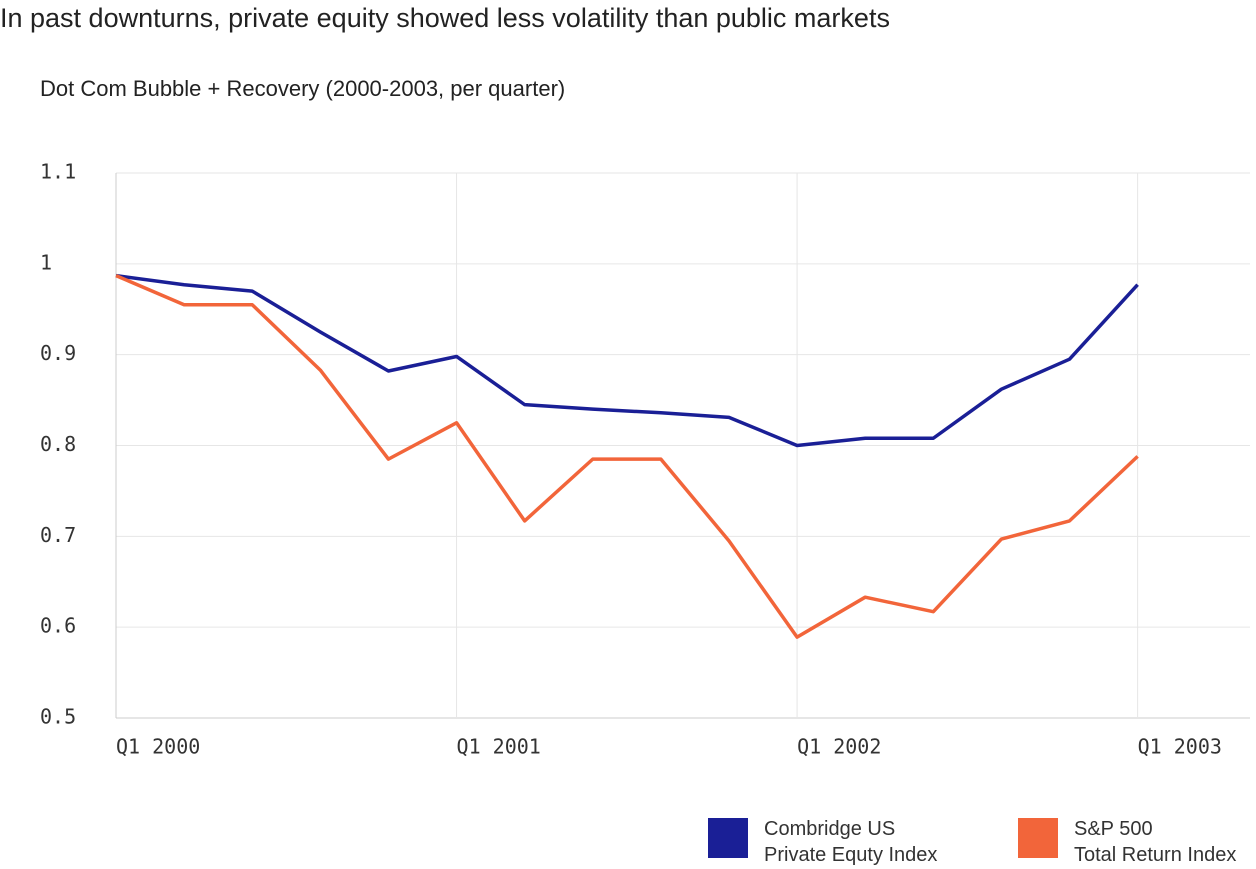 The width and height of the screenshot is (1256, 869). Describe the element at coordinates (58, 172) in the screenshot. I see `y-tick-label: 1.1` at that location.